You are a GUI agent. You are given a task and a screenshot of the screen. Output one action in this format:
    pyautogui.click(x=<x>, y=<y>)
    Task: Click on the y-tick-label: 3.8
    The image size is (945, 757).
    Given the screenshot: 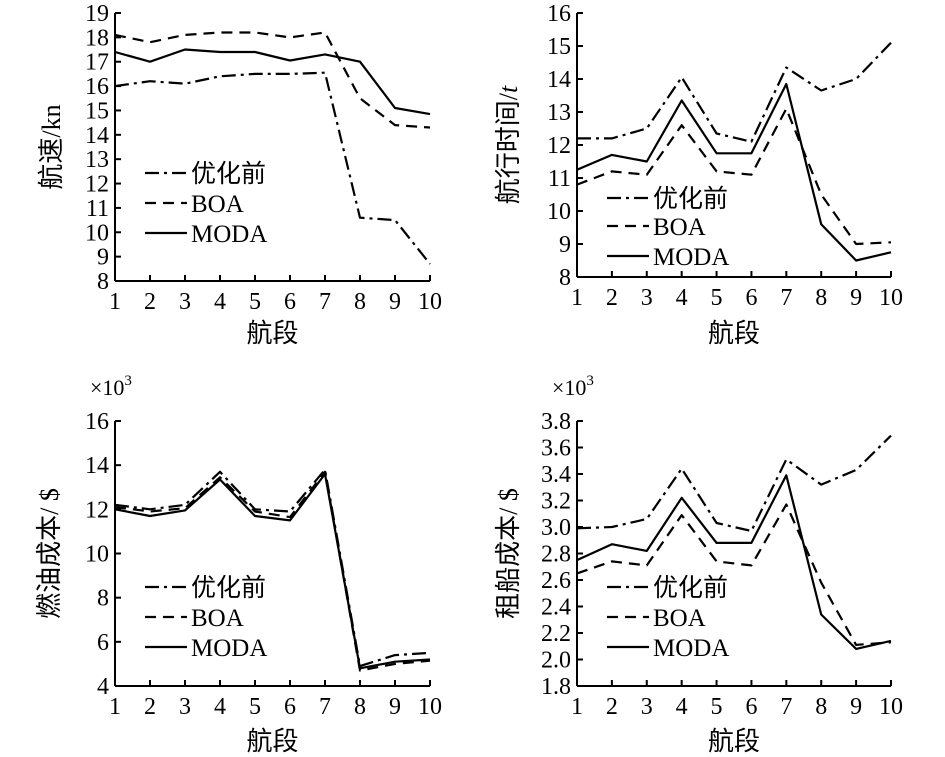 What is the action you would take?
    pyautogui.click(x=556, y=422)
    